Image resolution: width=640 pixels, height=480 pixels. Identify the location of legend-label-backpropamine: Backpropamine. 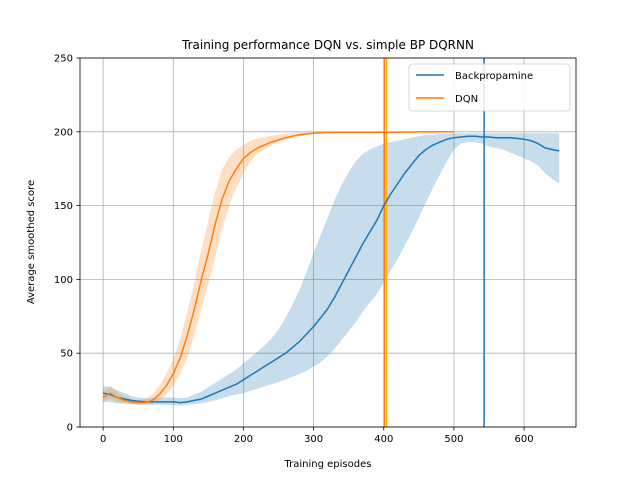
(494, 76).